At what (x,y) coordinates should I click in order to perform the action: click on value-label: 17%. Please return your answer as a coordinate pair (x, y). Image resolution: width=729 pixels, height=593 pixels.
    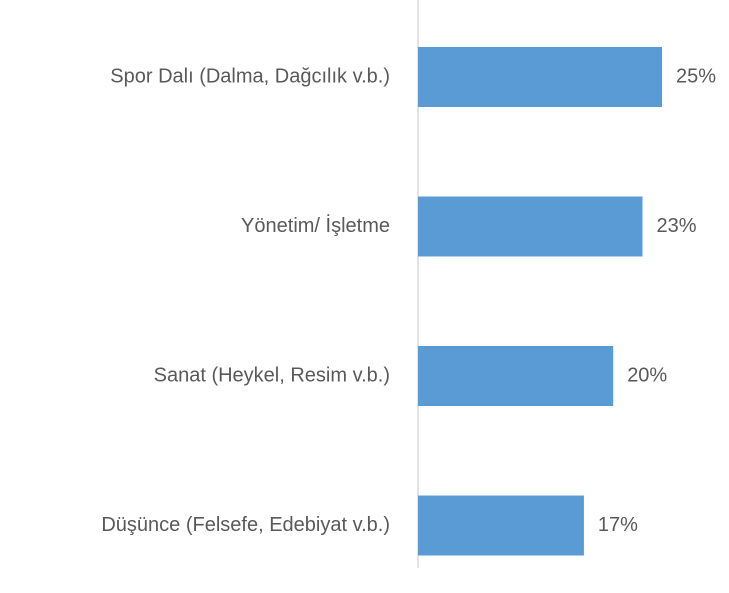
    Looking at the image, I should click on (618, 525).